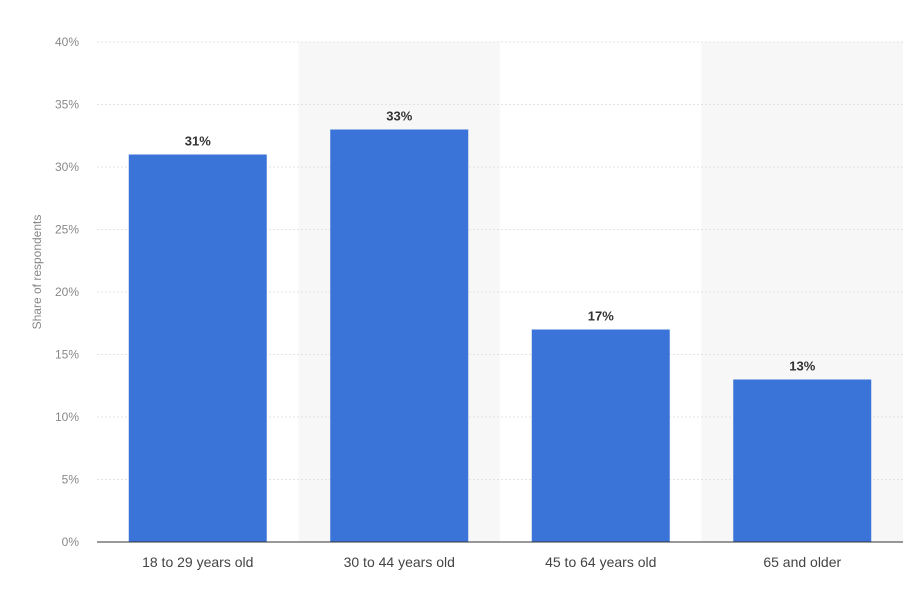  Describe the element at coordinates (67, 230) in the screenshot. I see `y-tick-label: 25%` at that location.